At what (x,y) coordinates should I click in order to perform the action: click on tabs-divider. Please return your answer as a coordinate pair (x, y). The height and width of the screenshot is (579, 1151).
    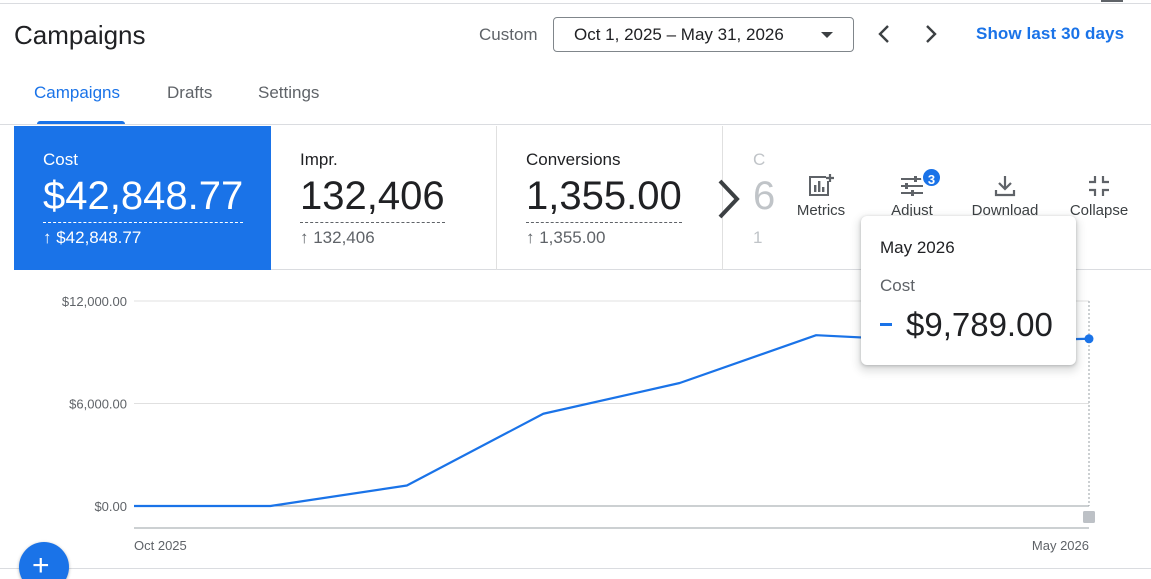
    Looking at the image, I should click on (575, 124).